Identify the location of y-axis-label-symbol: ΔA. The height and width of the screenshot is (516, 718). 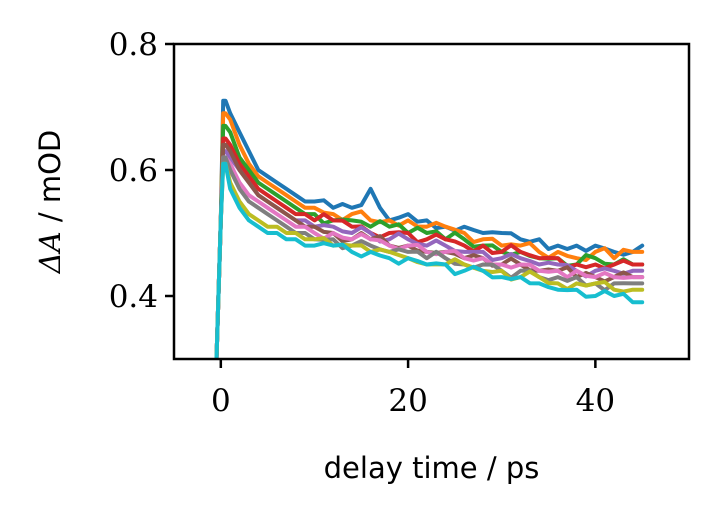
(50, 252).